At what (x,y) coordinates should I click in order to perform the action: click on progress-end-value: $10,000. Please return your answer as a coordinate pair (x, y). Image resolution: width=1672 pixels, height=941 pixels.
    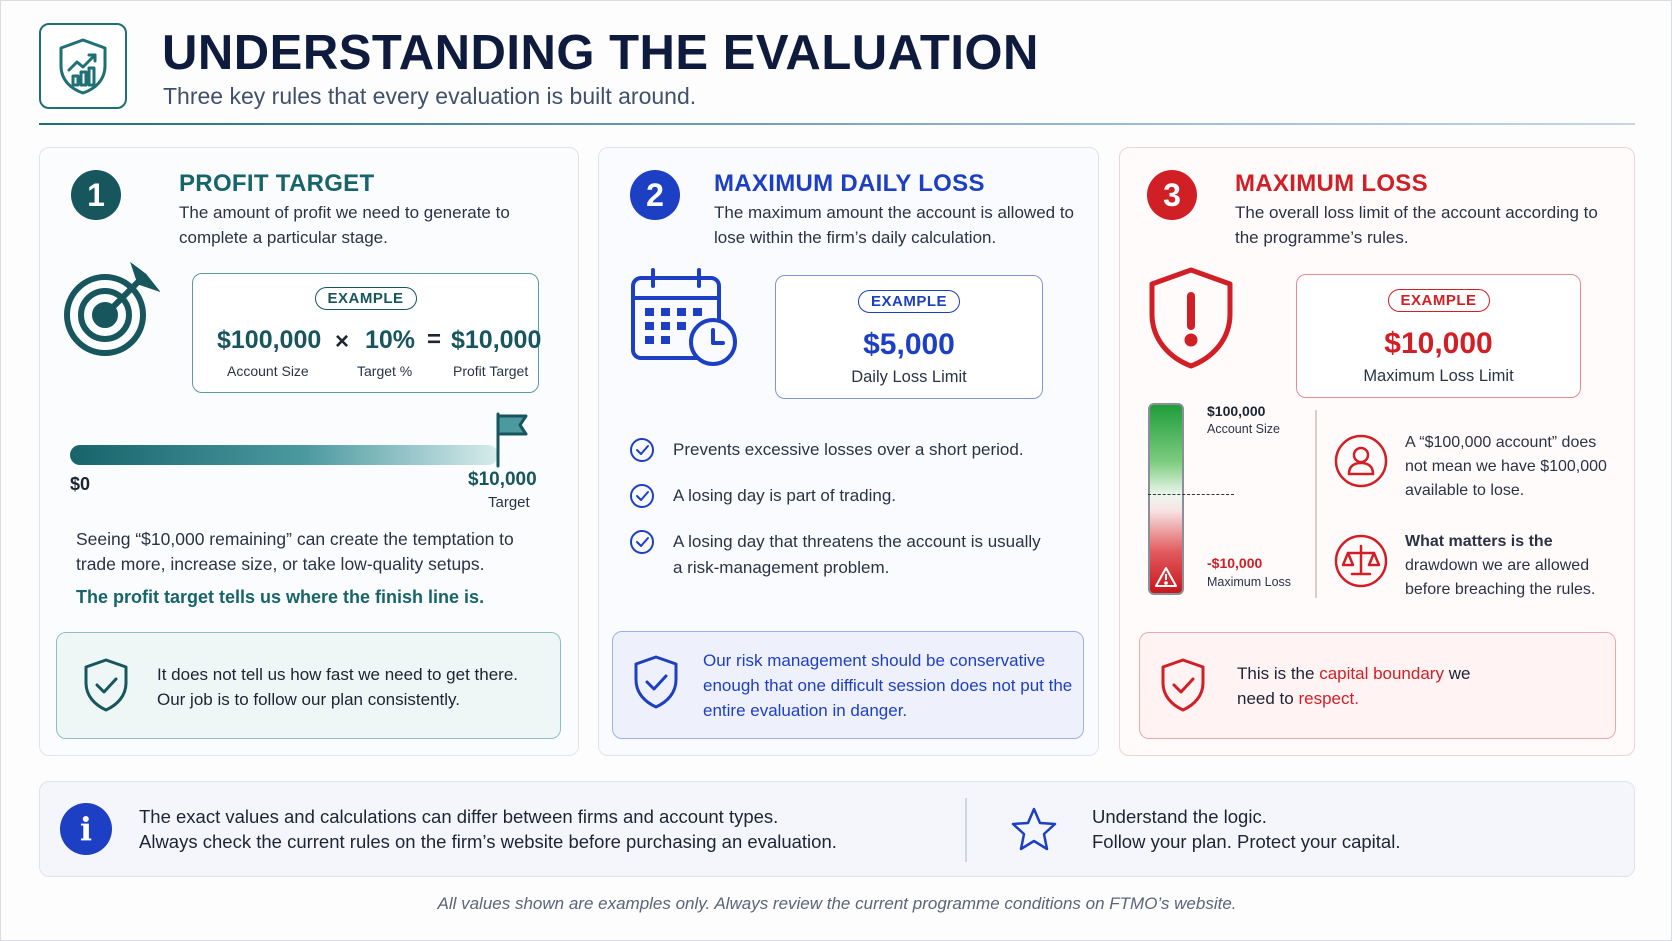
    Looking at the image, I should click on (502, 479).